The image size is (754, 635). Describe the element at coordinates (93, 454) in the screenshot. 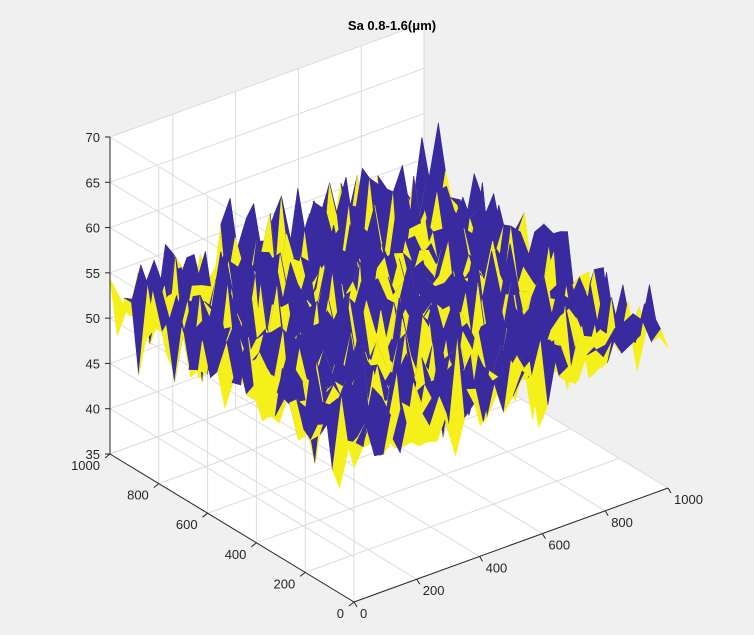

I see `z-tick-label: 35` at that location.